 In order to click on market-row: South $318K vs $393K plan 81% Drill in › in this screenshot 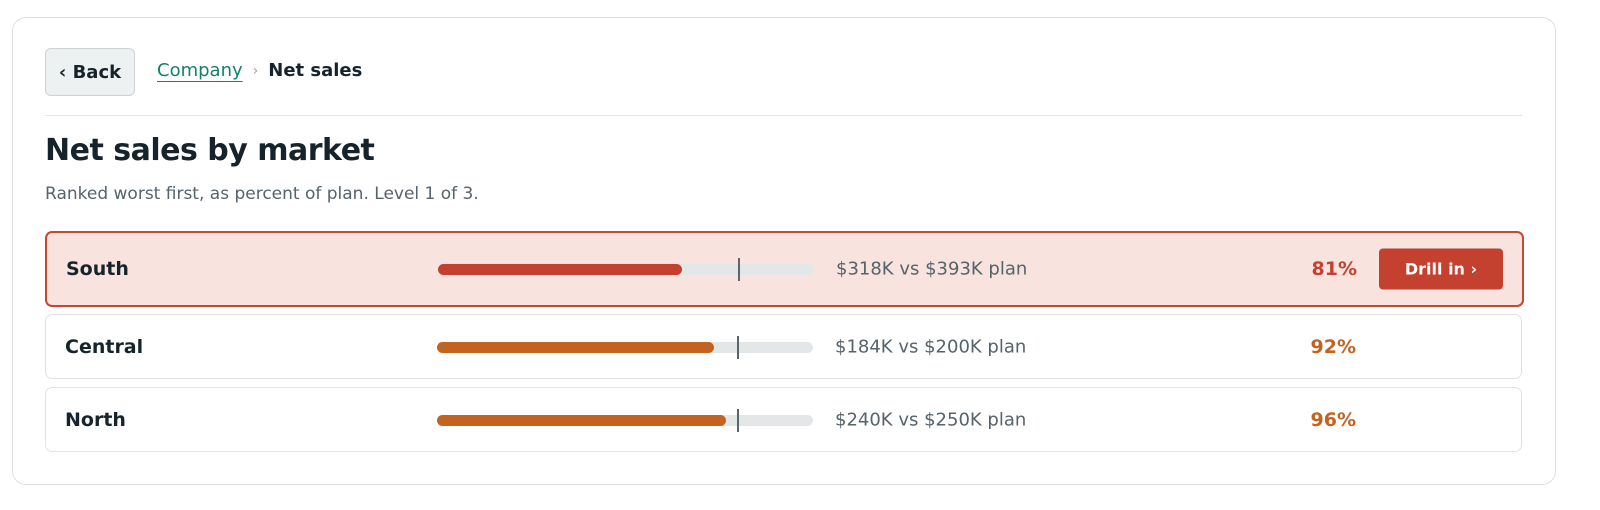, I will do `click(784, 269)`.